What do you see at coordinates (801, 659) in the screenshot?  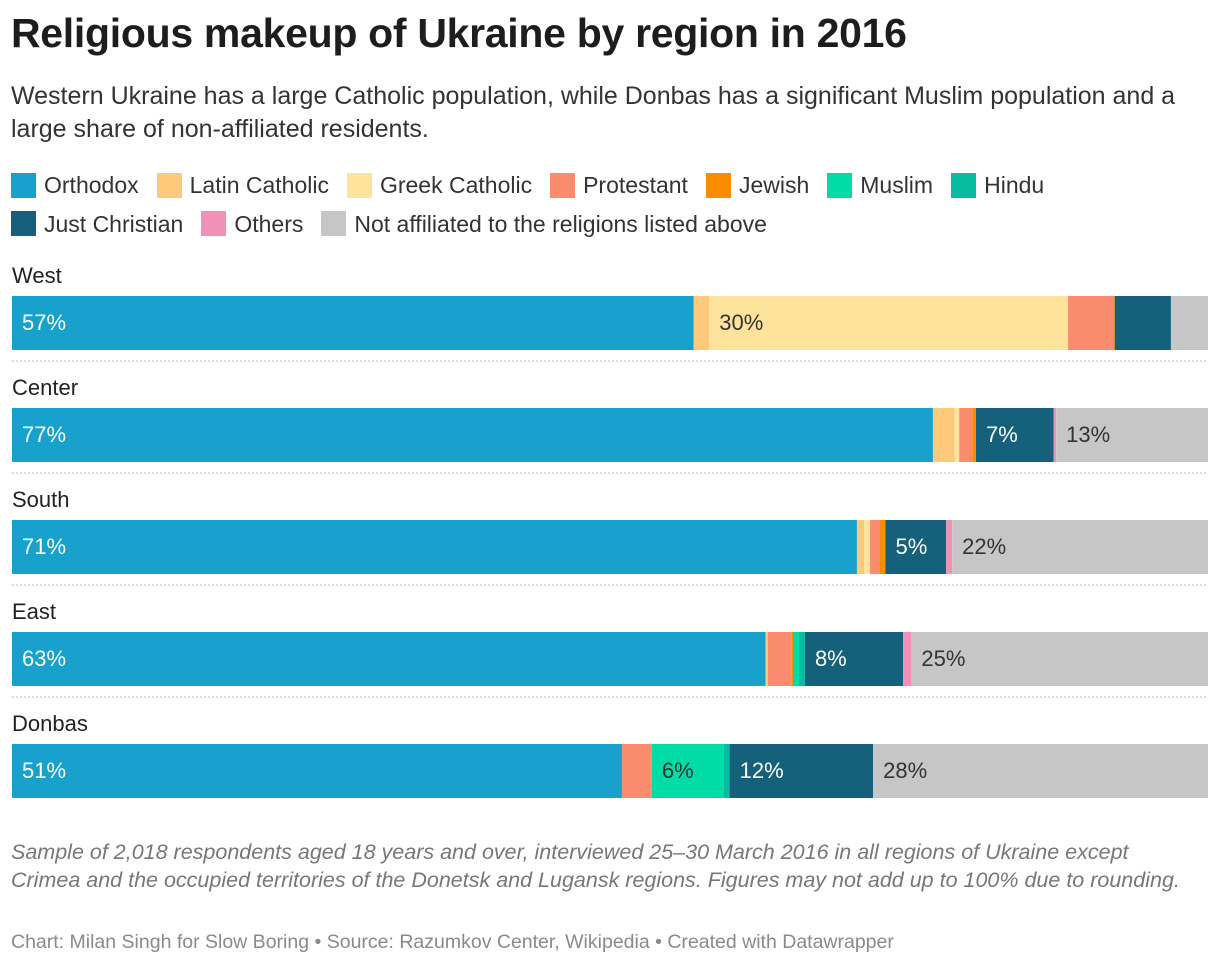 I see `bar-segment-east-hindu` at bounding box center [801, 659].